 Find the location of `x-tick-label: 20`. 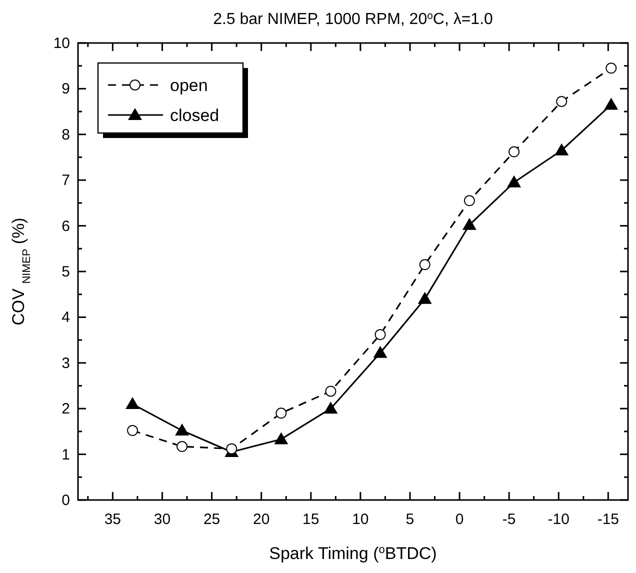

x-tick-label: 20 is located at coordinates (261, 519).